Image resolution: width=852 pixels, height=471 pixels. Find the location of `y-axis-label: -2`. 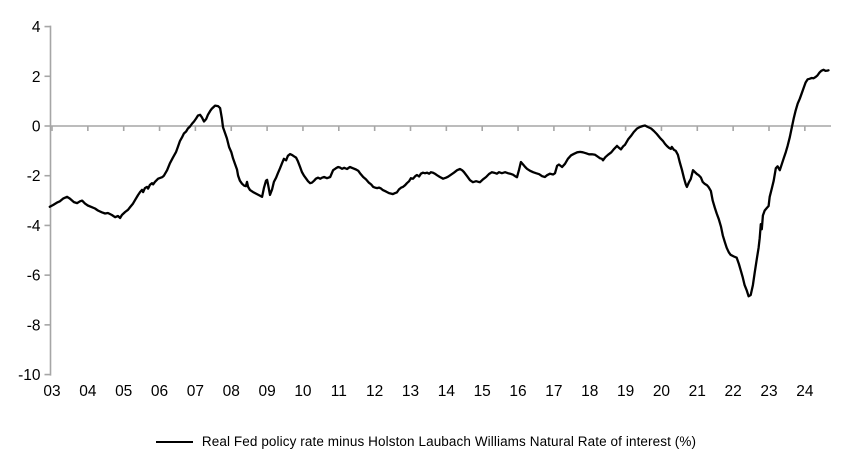

y-axis-label: -2 is located at coordinates (34, 176).